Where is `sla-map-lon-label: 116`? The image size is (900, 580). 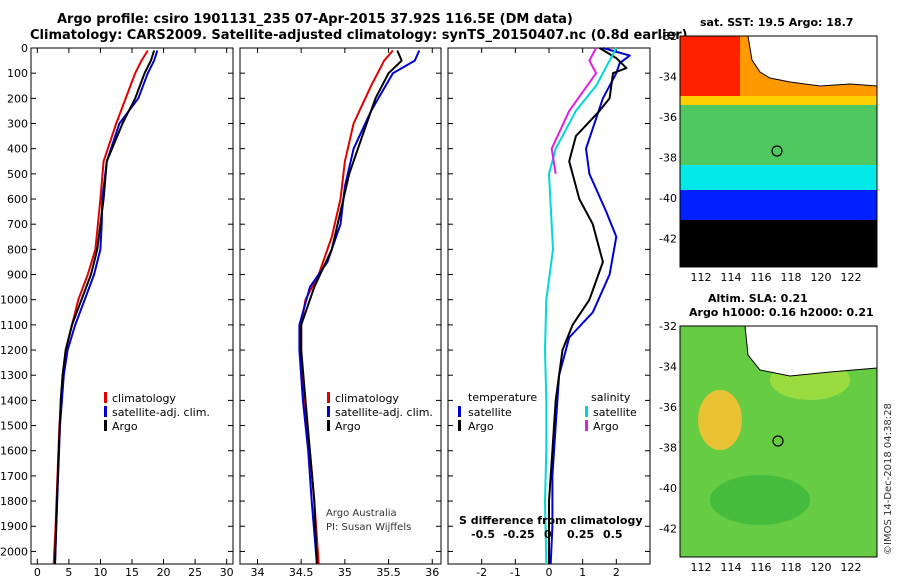
sla-map-lon-label: 116 is located at coordinates (761, 567).